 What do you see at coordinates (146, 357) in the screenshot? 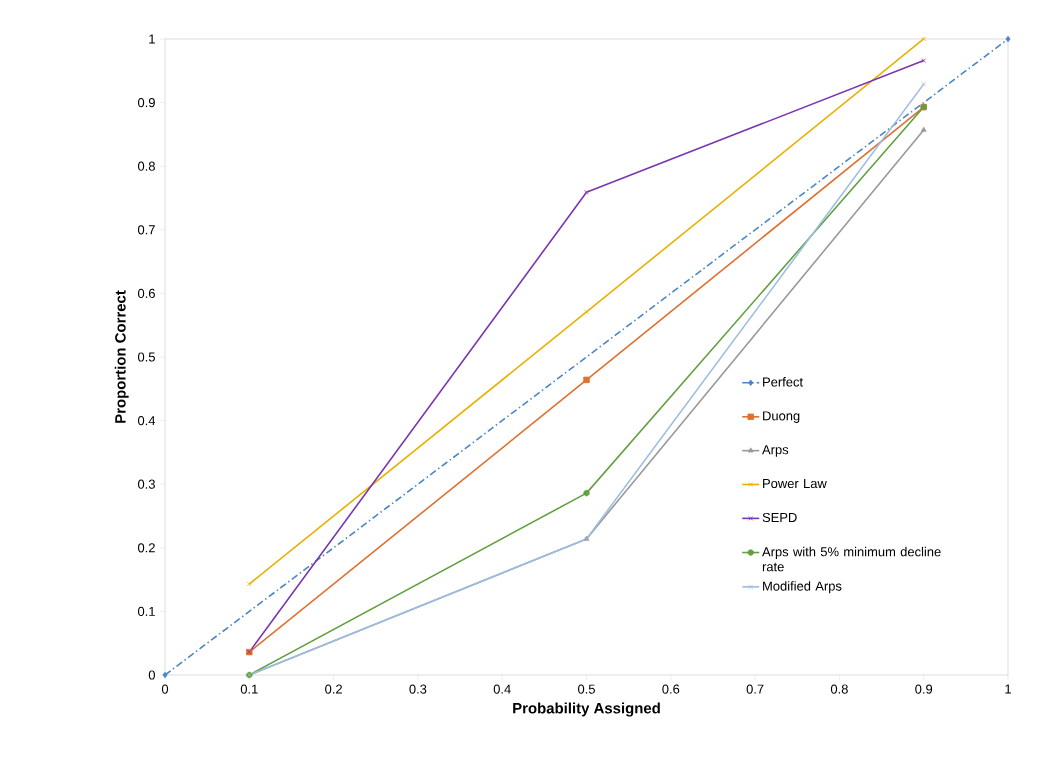
I see `y-tick-label: 0.5` at bounding box center [146, 357].